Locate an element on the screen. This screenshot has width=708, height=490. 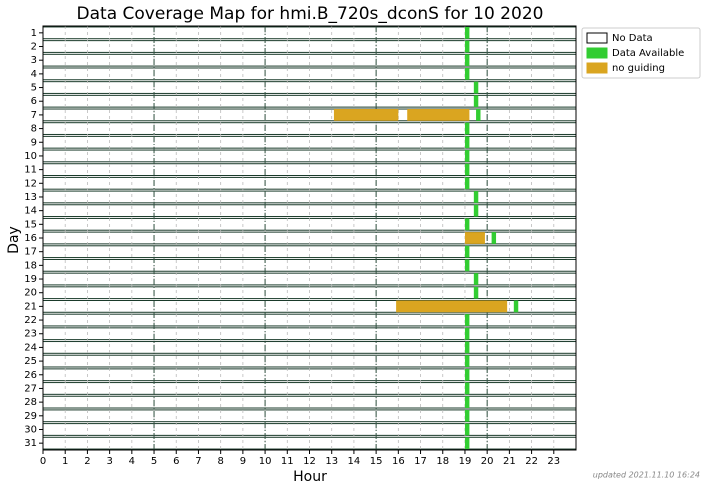
y-tick-label: 19 is located at coordinates (30, 279).